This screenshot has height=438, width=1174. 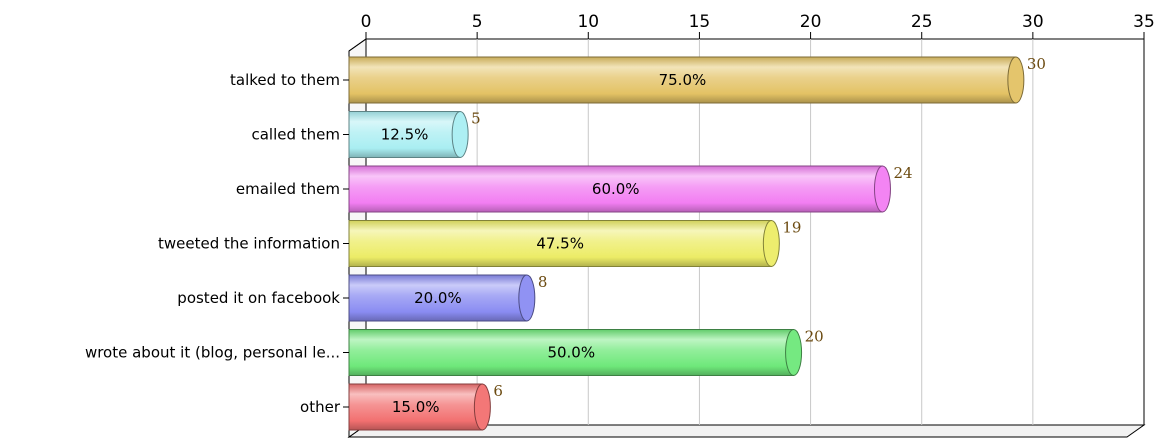 I want to click on x-tick-label: 35, so click(x=1144, y=22).